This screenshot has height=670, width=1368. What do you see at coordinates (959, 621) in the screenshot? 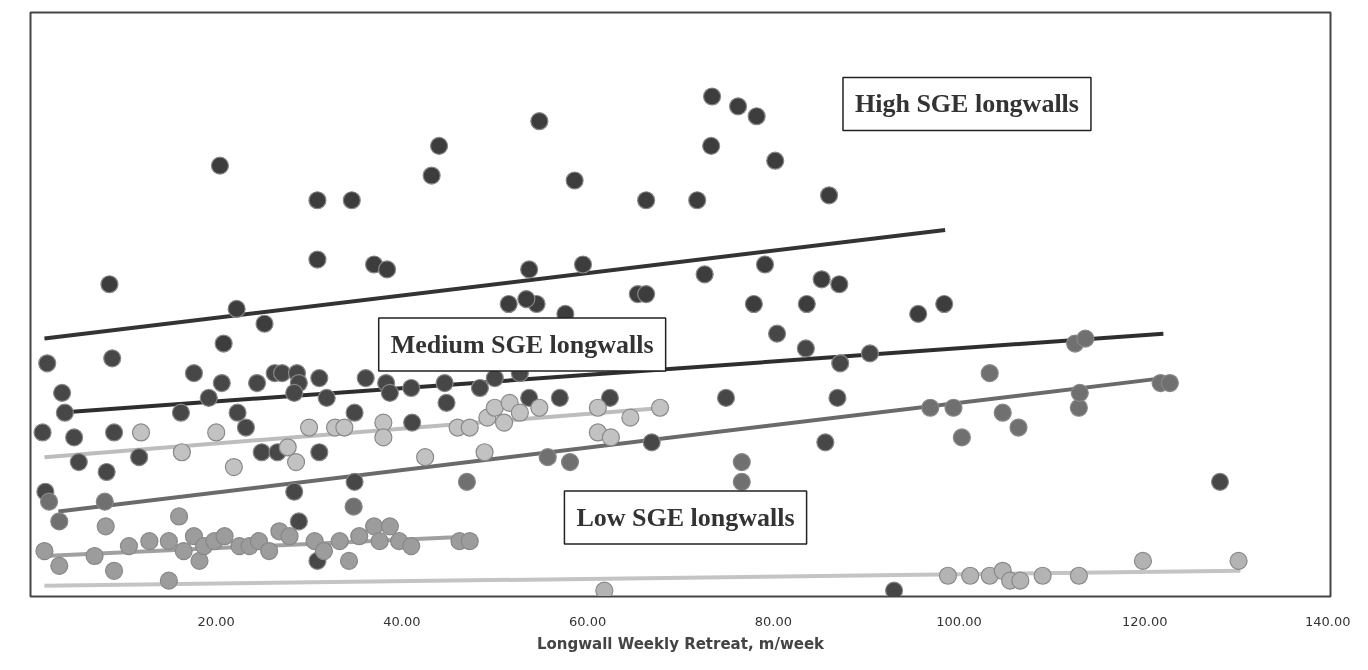
I see `x-tick-label: 100.00` at bounding box center [959, 621].